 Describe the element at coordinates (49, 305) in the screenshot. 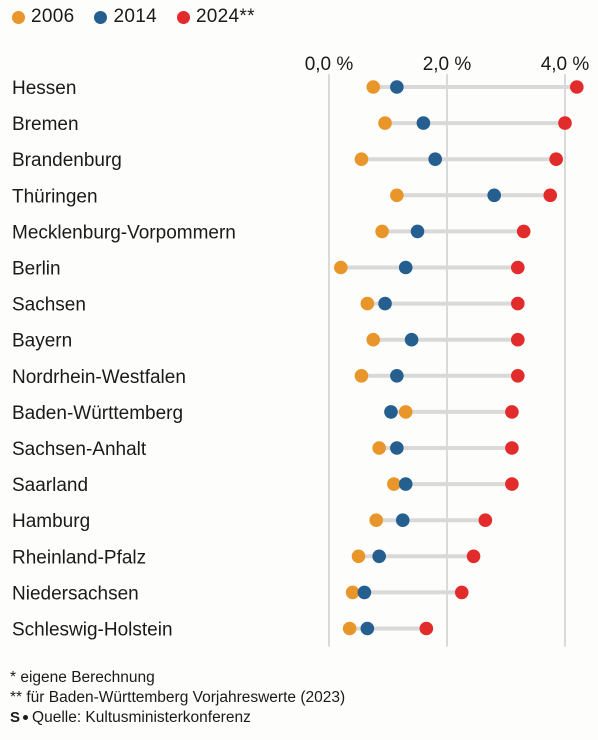

I see `category-label: Sachsen` at that location.